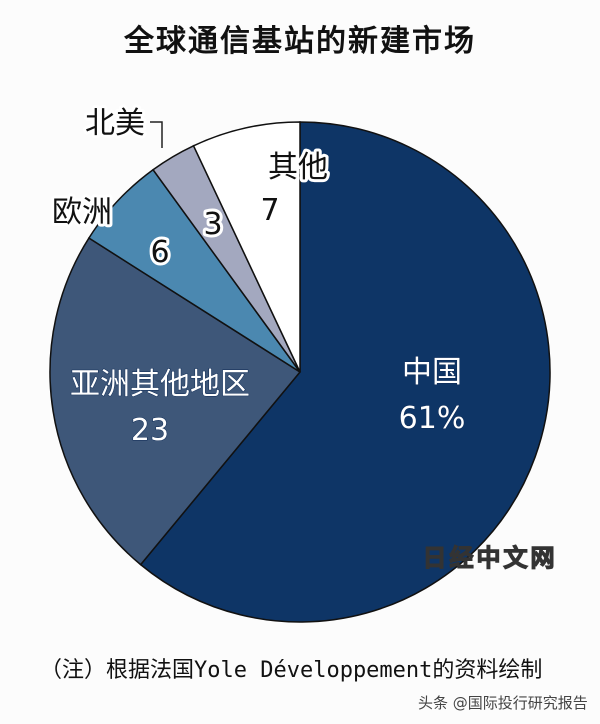  What do you see at coordinates (300, 41) in the screenshot?
I see `chart-title: 全球通信基站的新建市场` at bounding box center [300, 41].